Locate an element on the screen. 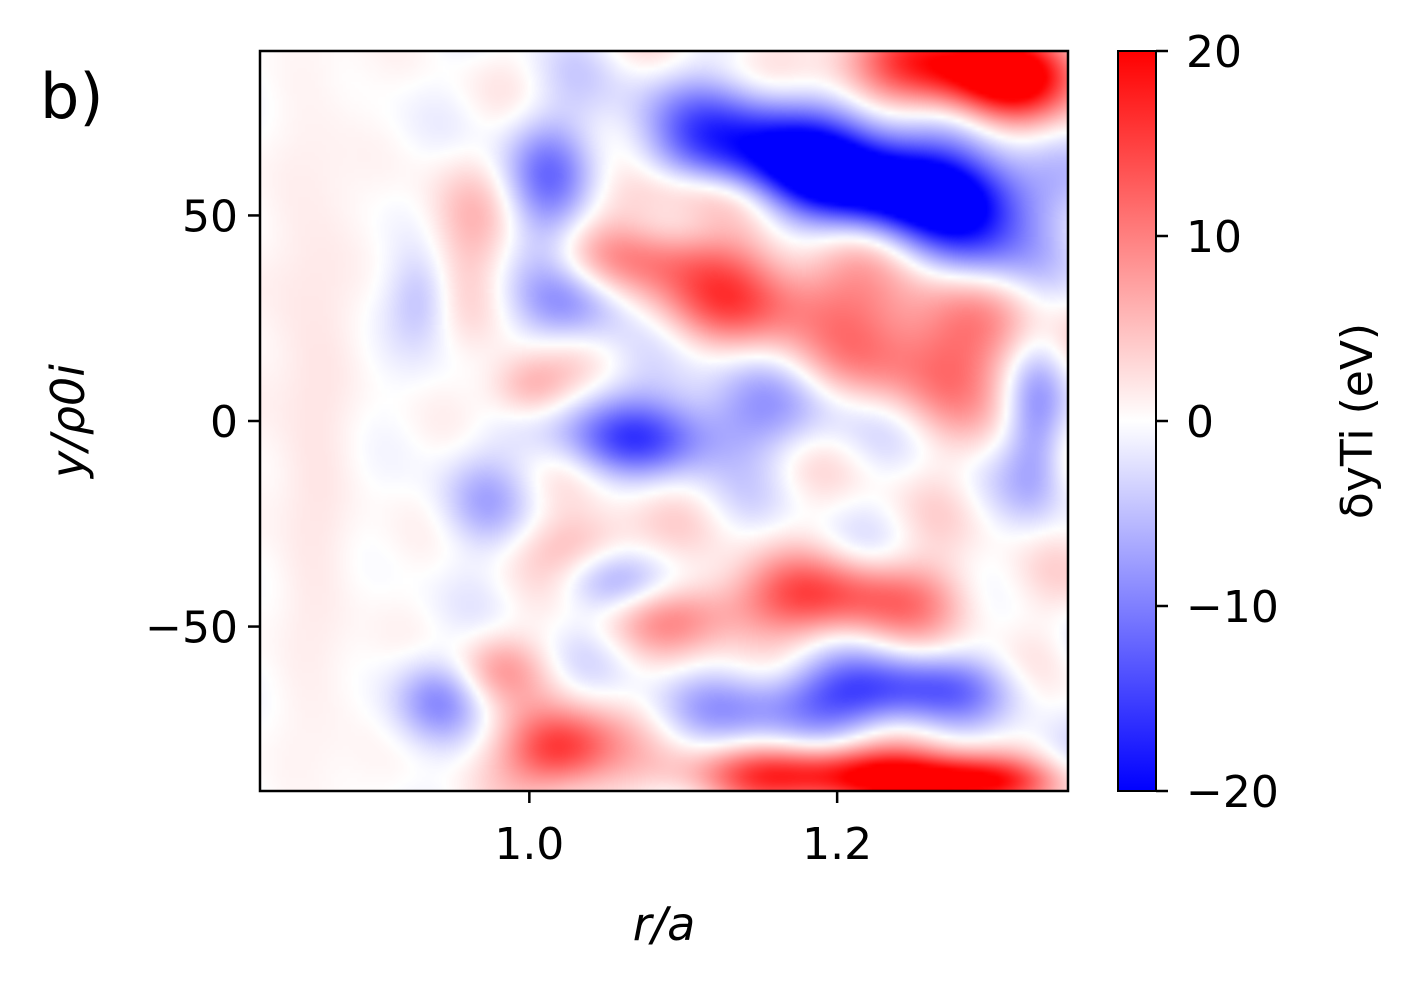 This screenshot has width=1420, height=981. colorbar-tick-label: −20 is located at coordinates (1232, 792).